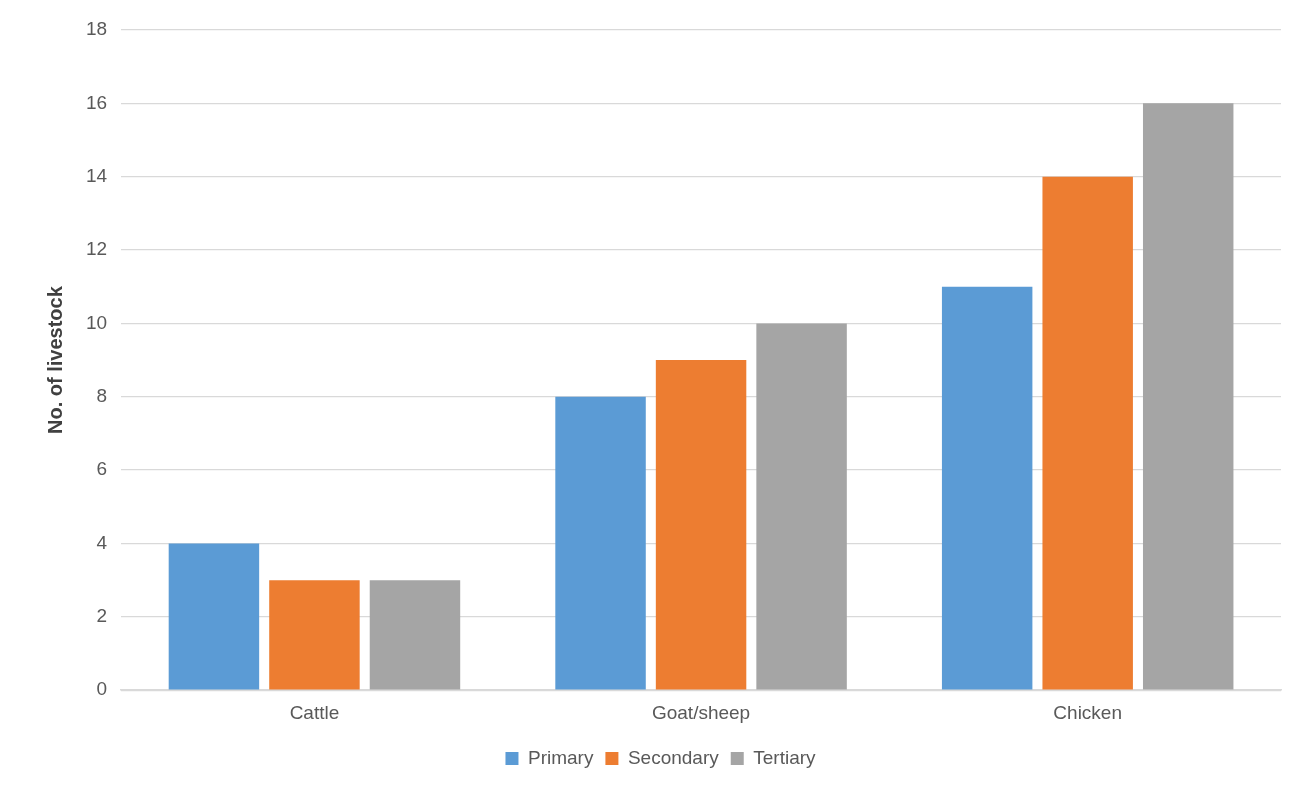  Describe the element at coordinates (701, 712) in the screenshot. I see `x-tick-label: Goat/sheep` at that location.